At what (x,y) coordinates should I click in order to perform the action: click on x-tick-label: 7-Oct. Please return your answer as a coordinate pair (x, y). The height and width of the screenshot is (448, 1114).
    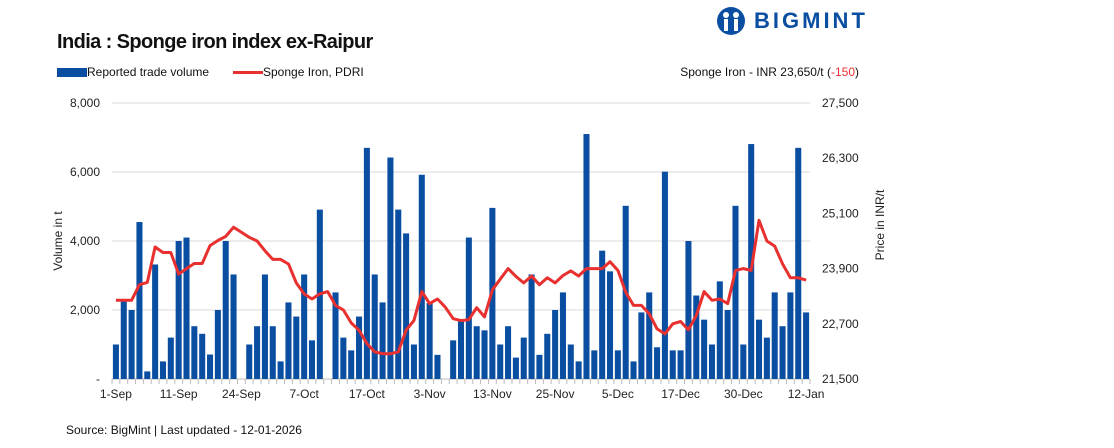
    Looking at the image, I should click on (304, 394).